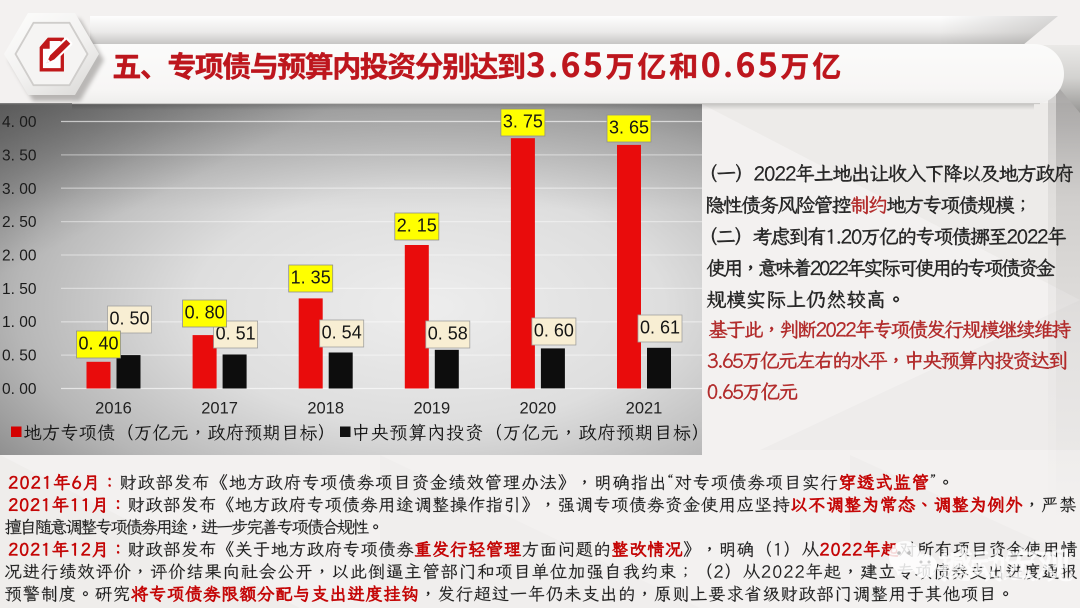  I want to click on svg-text: 2019, so click(431, 409).